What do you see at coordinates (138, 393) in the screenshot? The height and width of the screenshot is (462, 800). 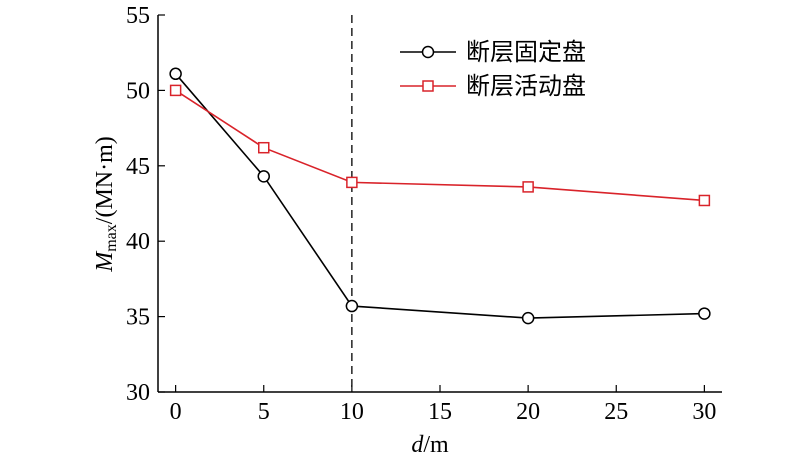 I see `y-tick-label: 30` at bounding box center [138, 393].